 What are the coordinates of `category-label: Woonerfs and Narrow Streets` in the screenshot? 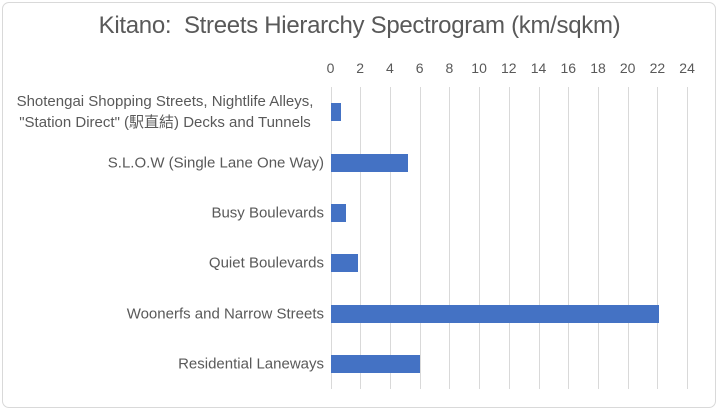 It's located at (225, 313).